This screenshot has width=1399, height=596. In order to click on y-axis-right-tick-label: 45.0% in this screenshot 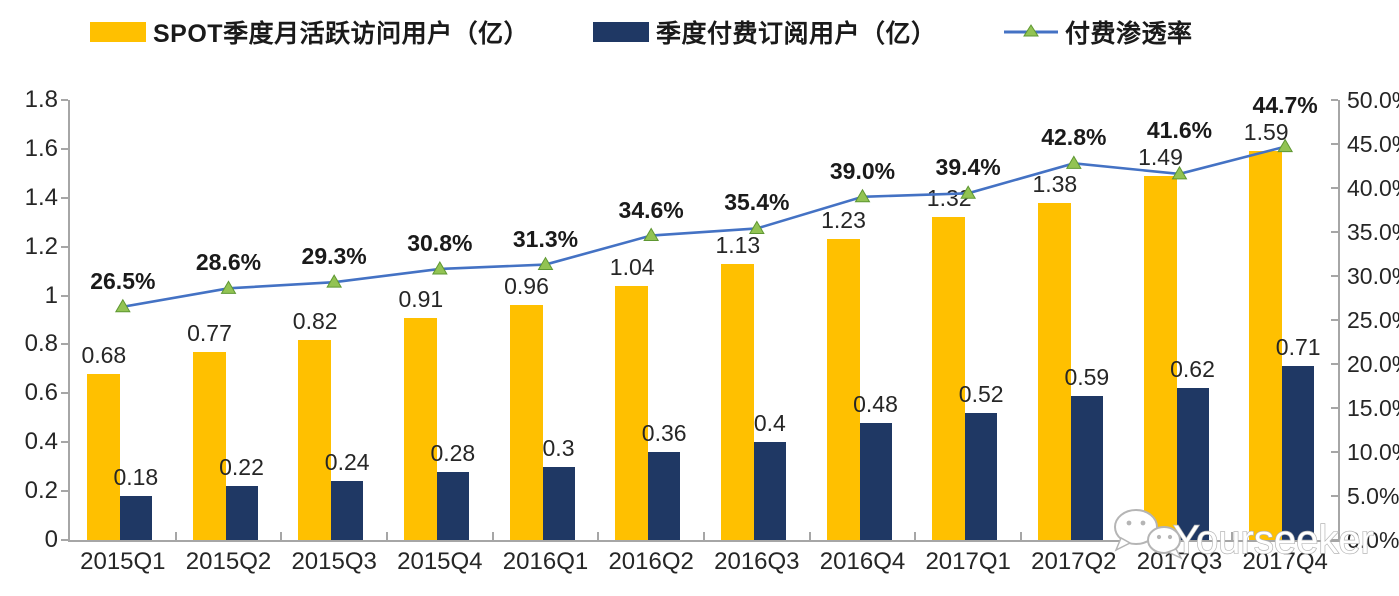, I will do `click(1373, 144)`.